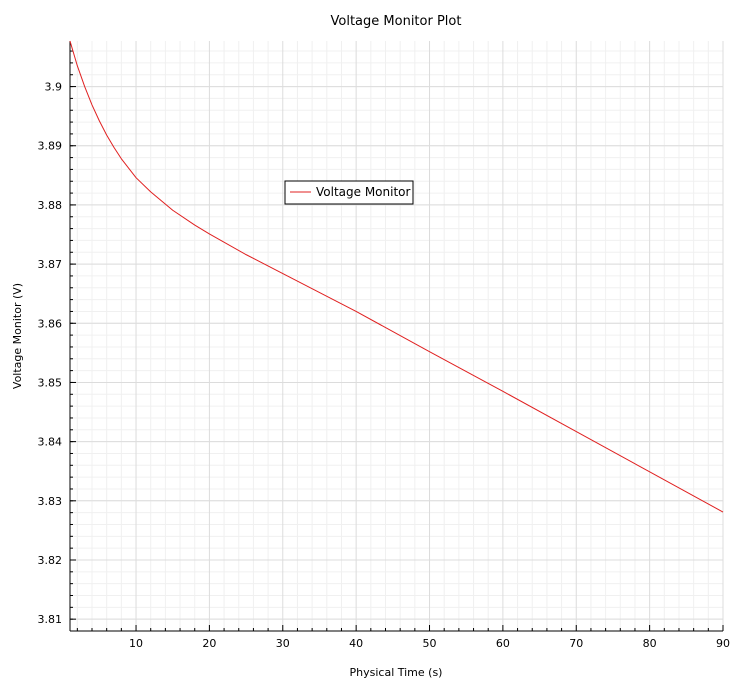 The image size is (741, 682). I want to click on y-tick-label: 3.81, so click(50, 619).